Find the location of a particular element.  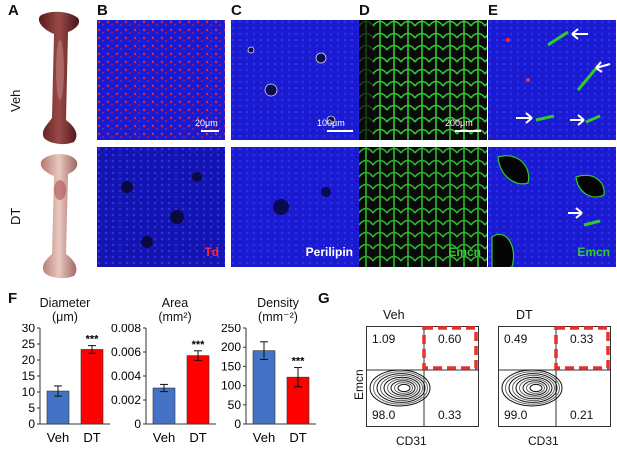

micrograph-c-veh: 100μm is located at coordinates (295, 80).